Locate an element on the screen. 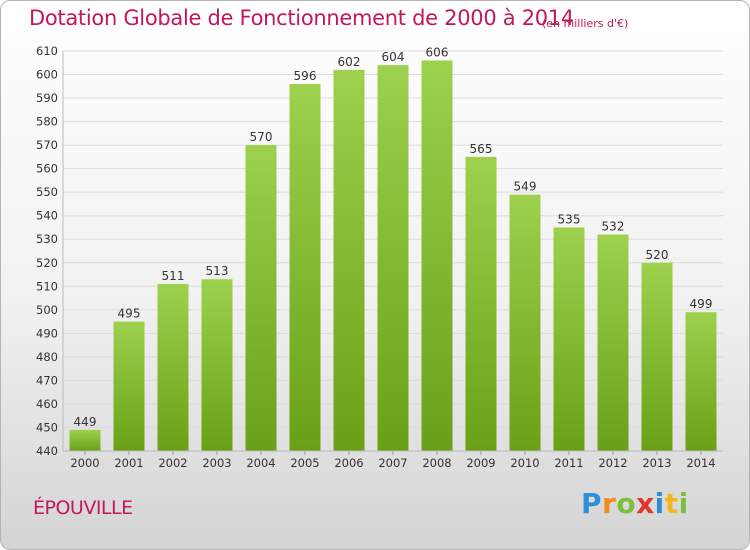  y-tick-label: 510 is located at coordinates (47, 286).